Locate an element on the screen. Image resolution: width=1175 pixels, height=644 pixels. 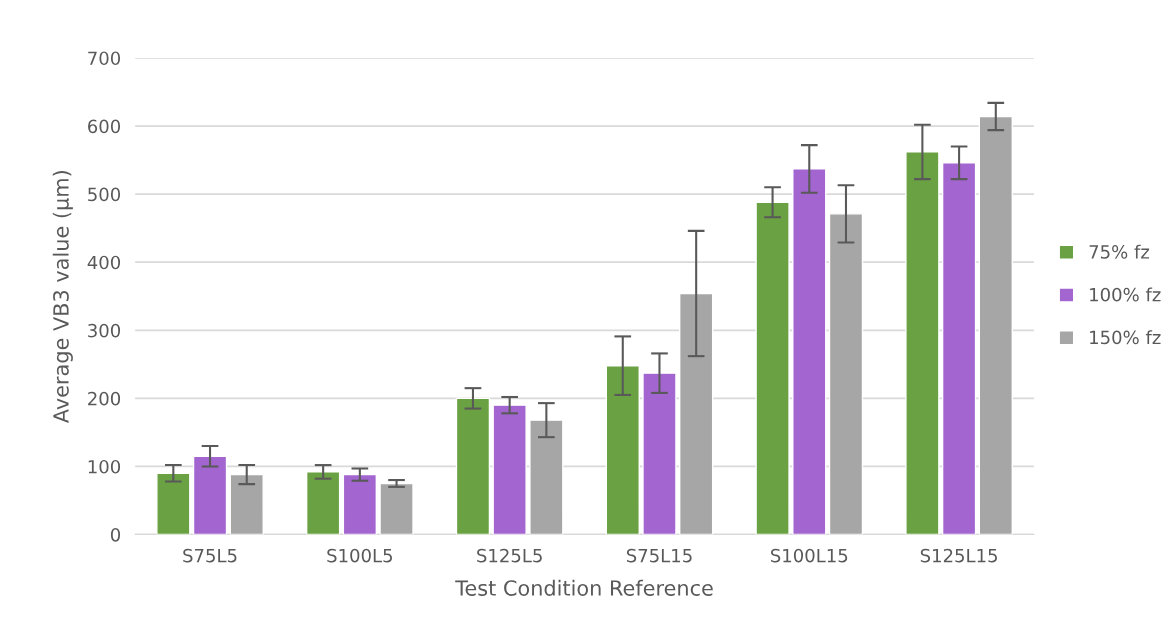
y-tick-label: 500 is located at coordinates (104, 194).